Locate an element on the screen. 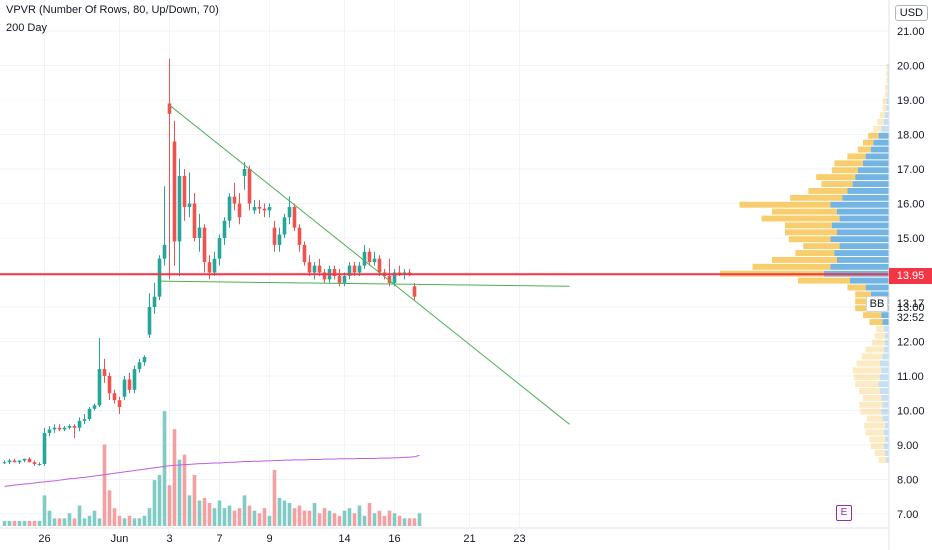 This screenshot has width=932, height=550. earnings-badge: E is located at coordinates (844, 513).